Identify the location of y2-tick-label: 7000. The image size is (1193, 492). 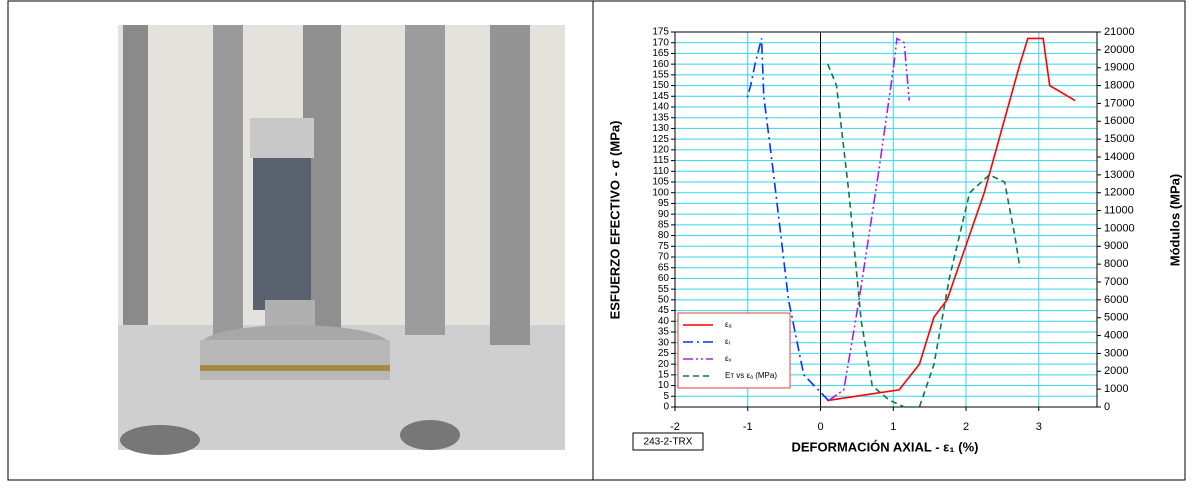
(1116, 282).